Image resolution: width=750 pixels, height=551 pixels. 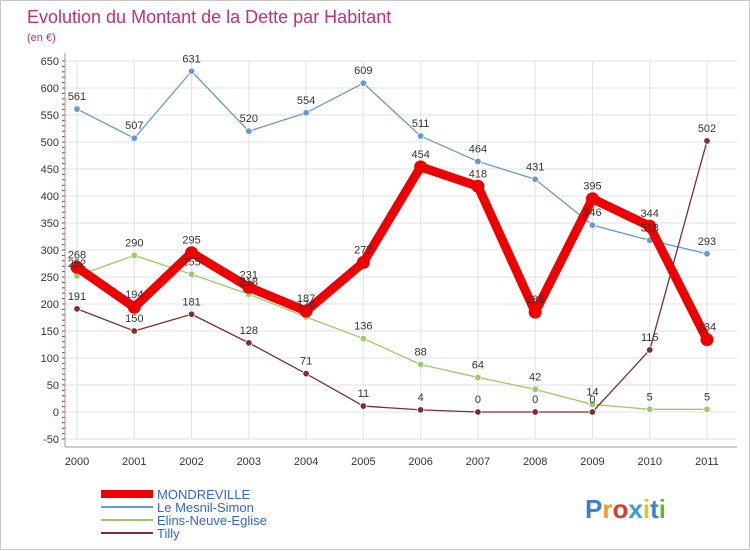 I want to click on data-label: 295, so click(x=191, y=241).